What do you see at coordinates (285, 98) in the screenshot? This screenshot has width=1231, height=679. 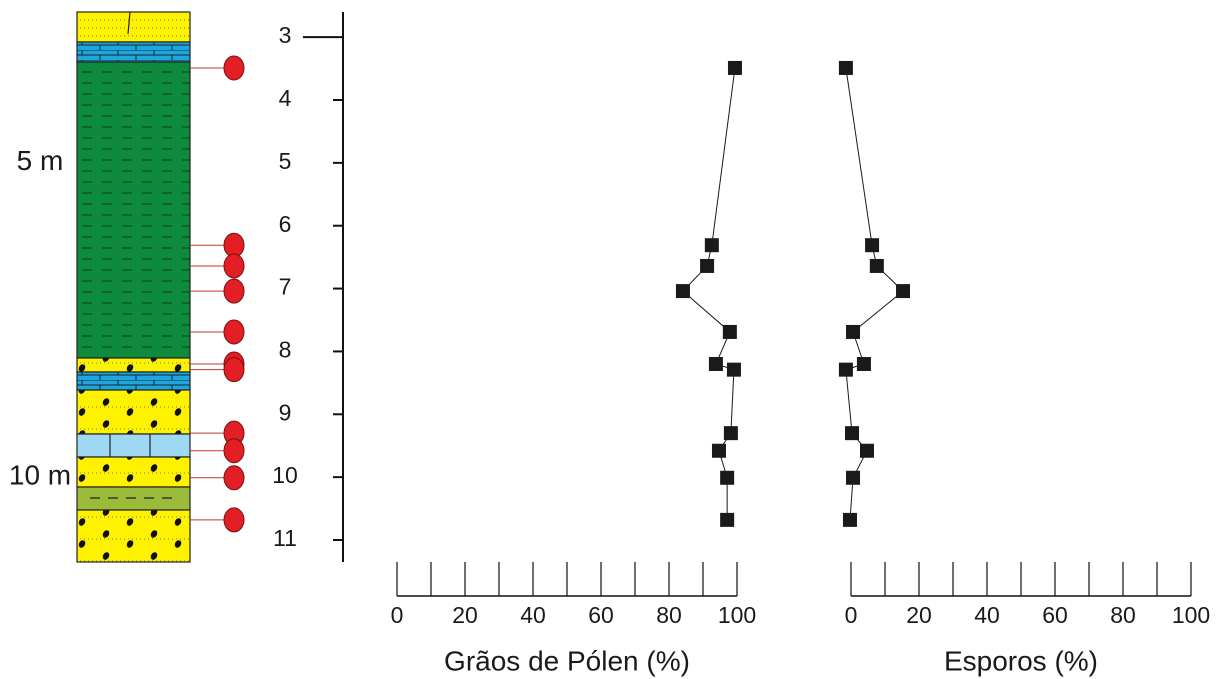 I see `y-tick-label: 4` at bounding box center [285, 98].